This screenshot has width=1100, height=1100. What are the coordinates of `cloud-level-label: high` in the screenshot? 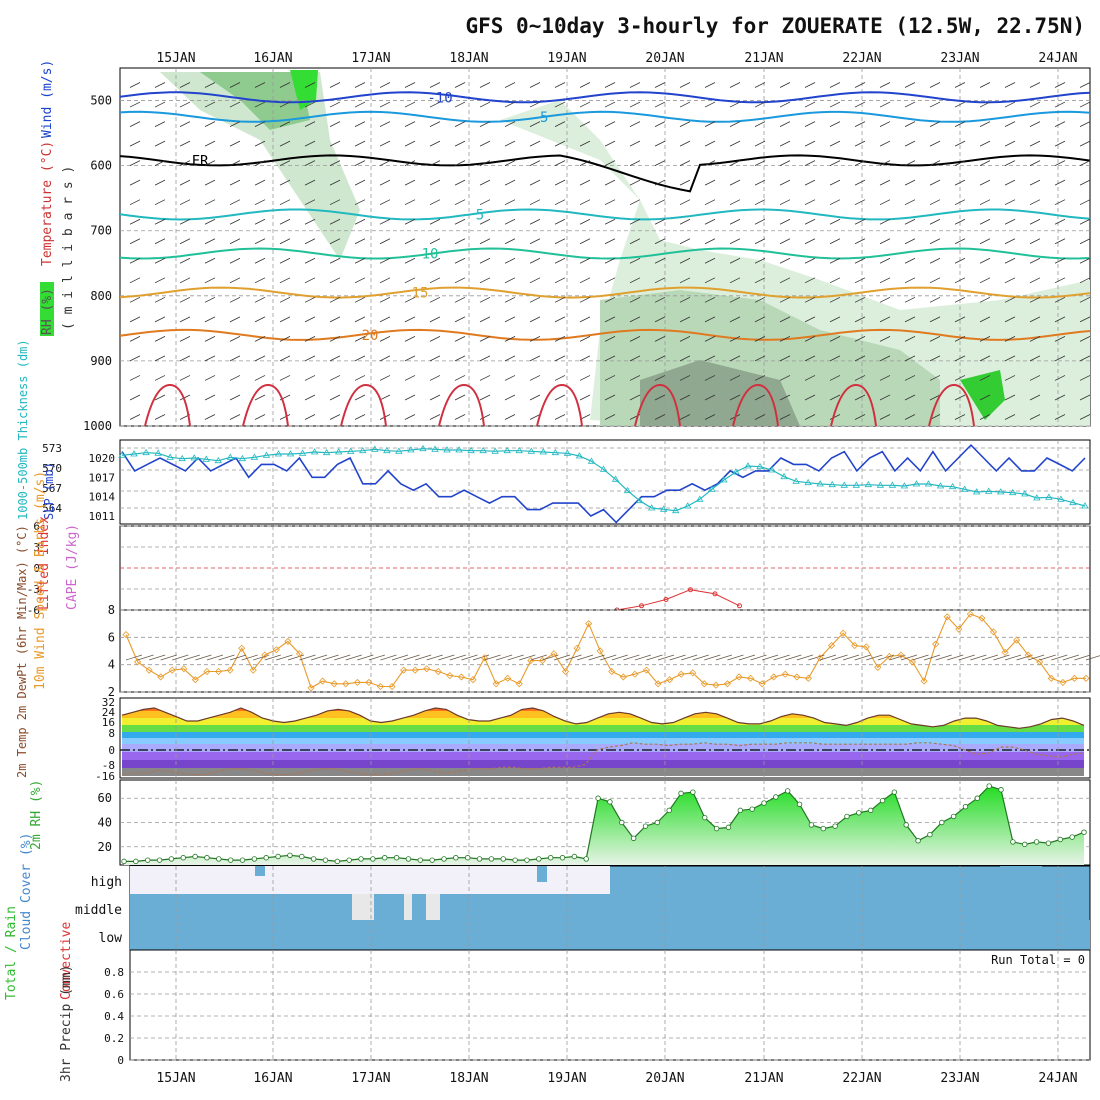 It's located at (106, 882).